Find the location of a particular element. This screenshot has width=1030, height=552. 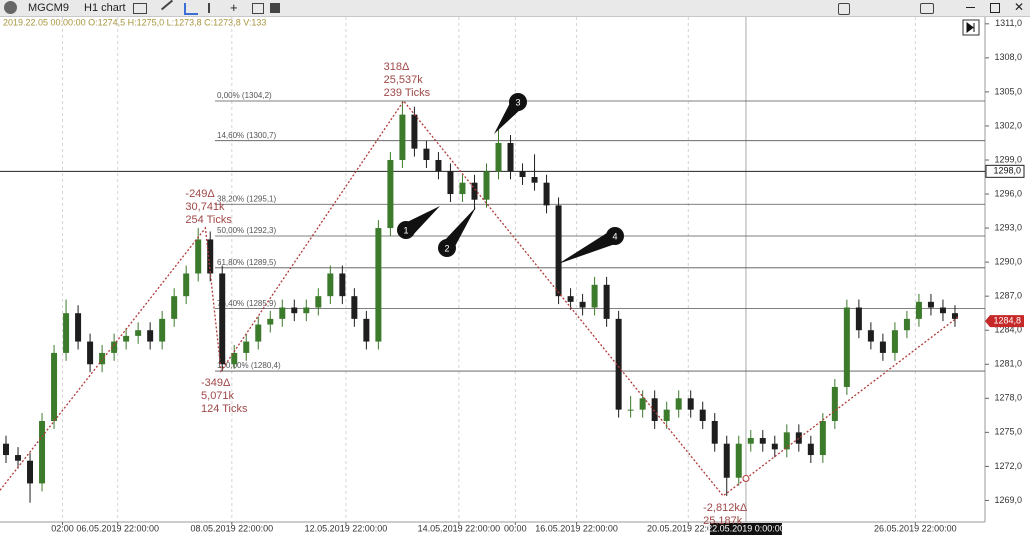

timeframe: H1 chart is located at coordinates (105, 8).